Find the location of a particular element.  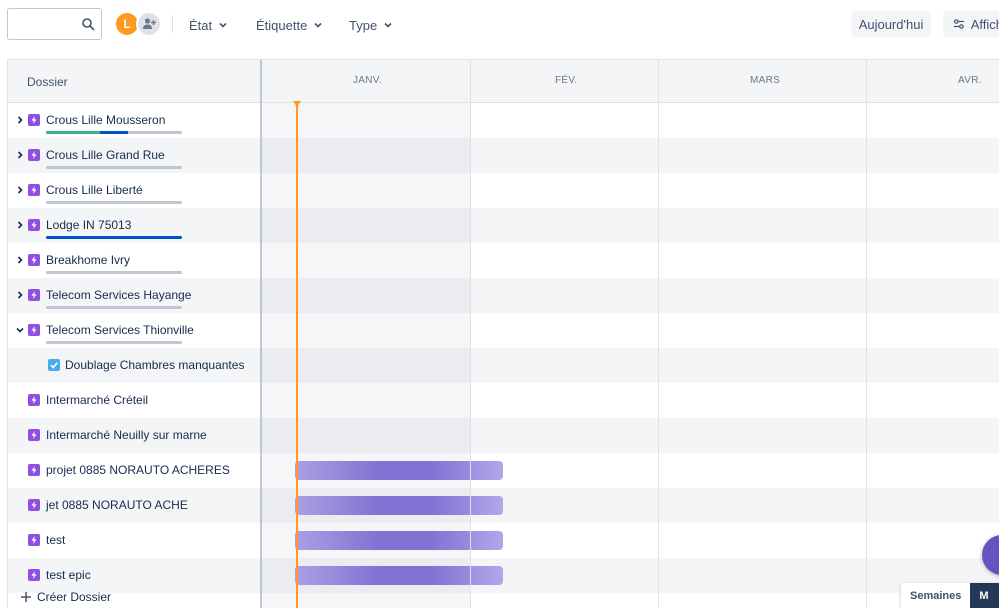

row-label-cell: Crous Lille Liberté is located at coordinates (134, 190).